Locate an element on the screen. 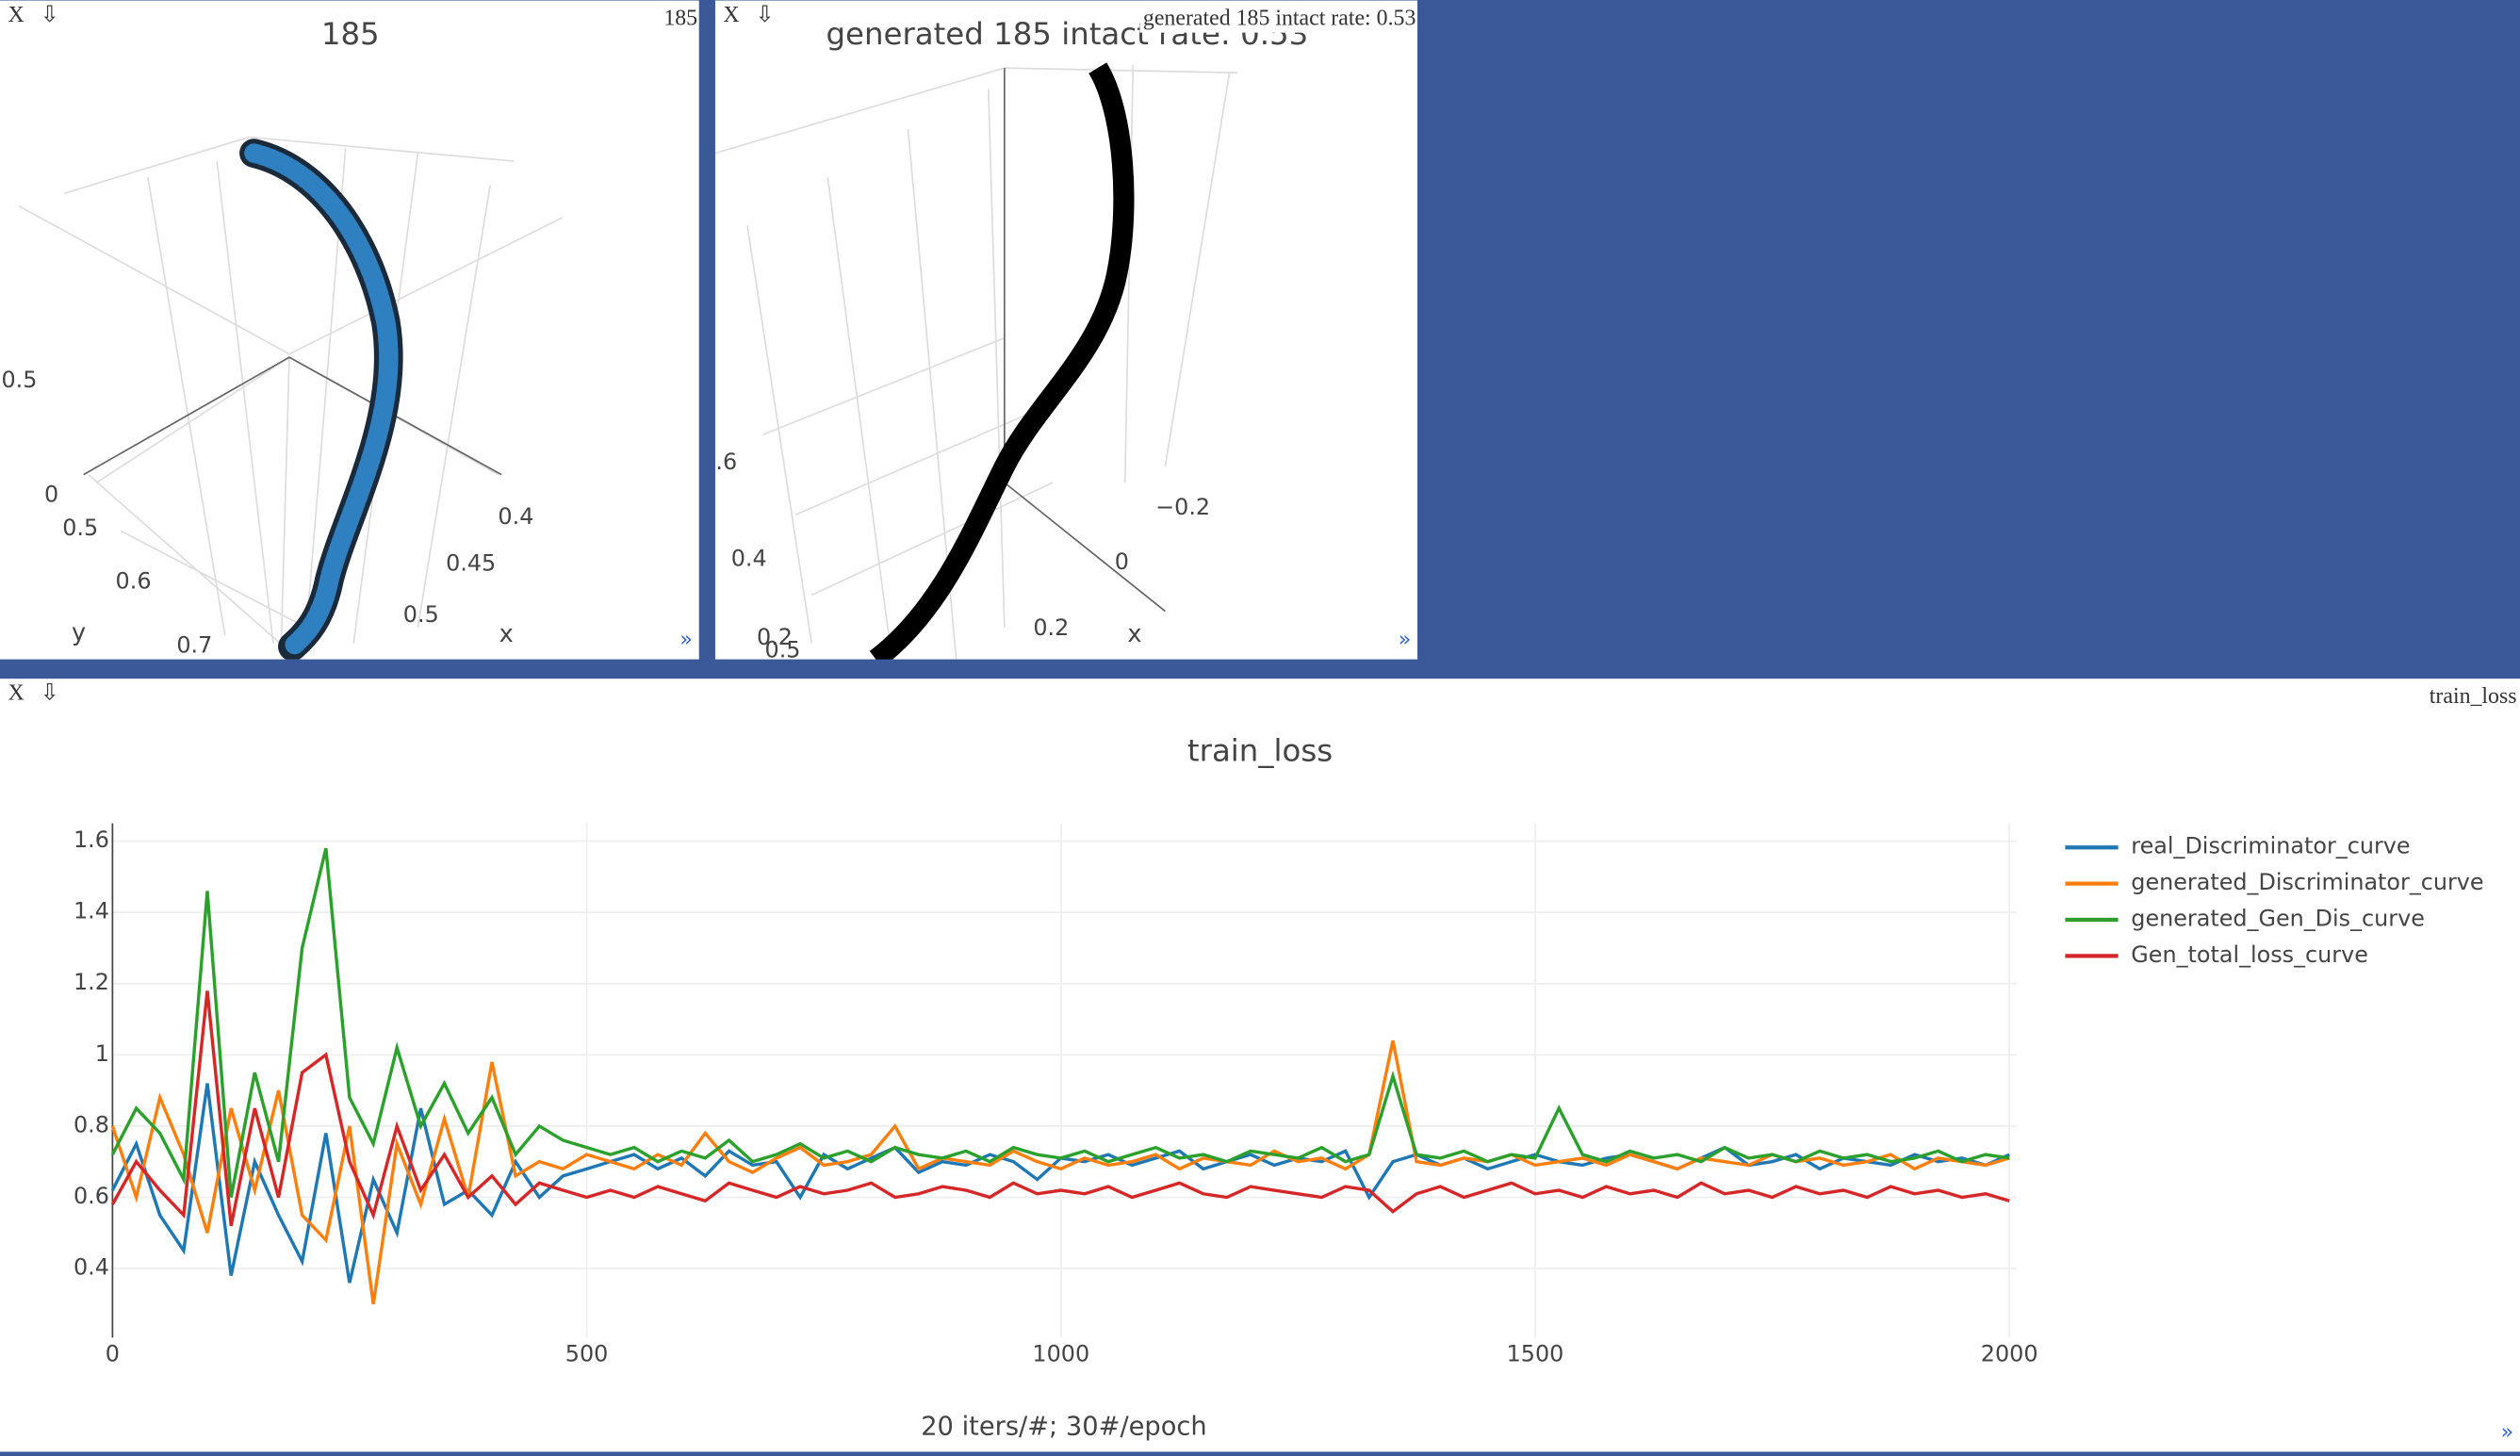 Image resolution: width=2520 pixels, height=1456 pixels. tick-label: 0.6 is located at coordinates (134, 580).